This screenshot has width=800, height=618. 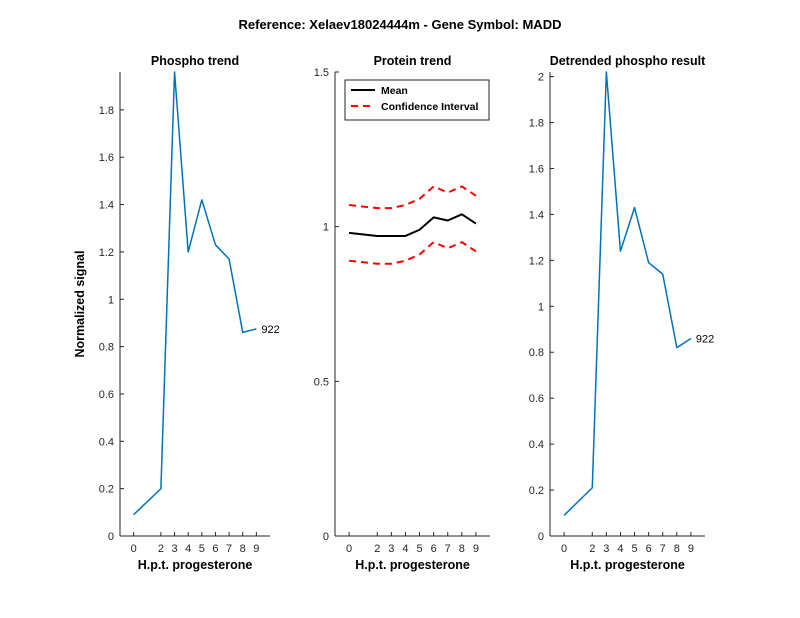 I want to click on chart-title: Phospho trend, so click(x=195, y=61).